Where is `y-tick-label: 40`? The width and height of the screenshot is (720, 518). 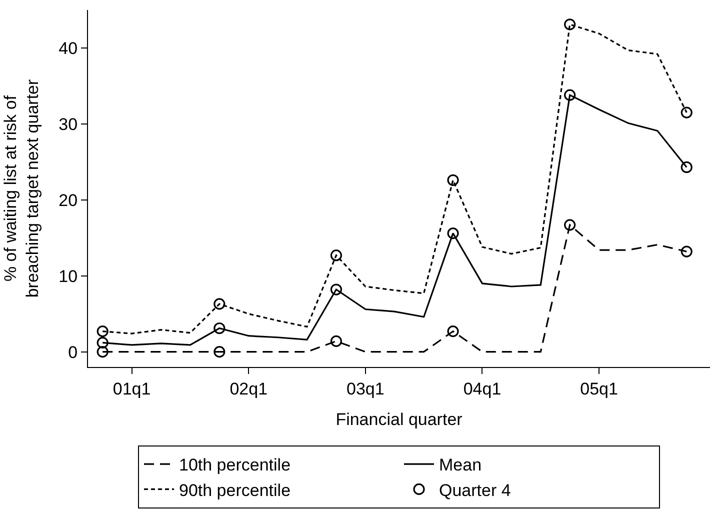 y-tick-label: 40 is located at coordinates (68, 48).